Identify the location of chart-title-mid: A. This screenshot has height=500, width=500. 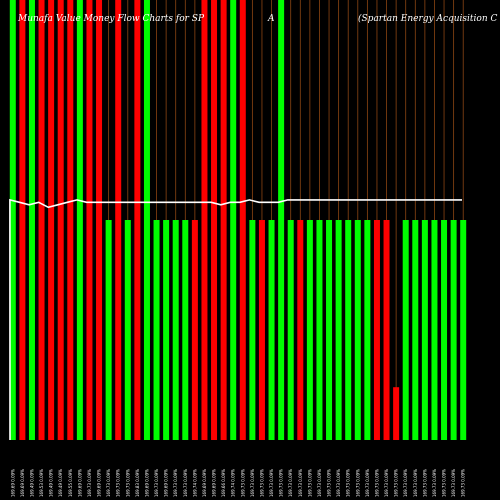
(271, 19).